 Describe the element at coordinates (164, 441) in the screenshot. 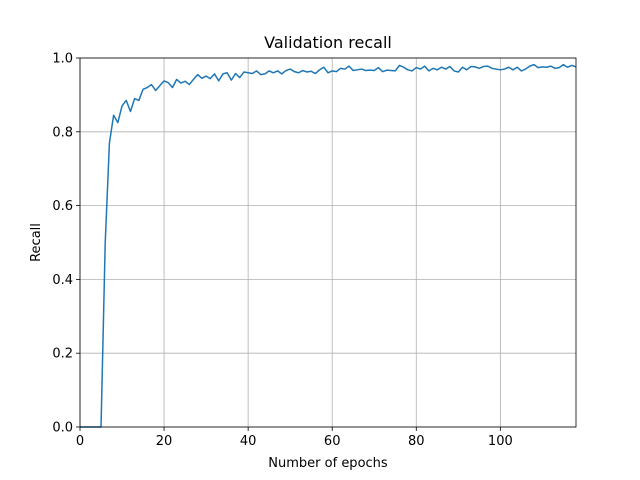

I see `x-tick-label: 20` at that location.